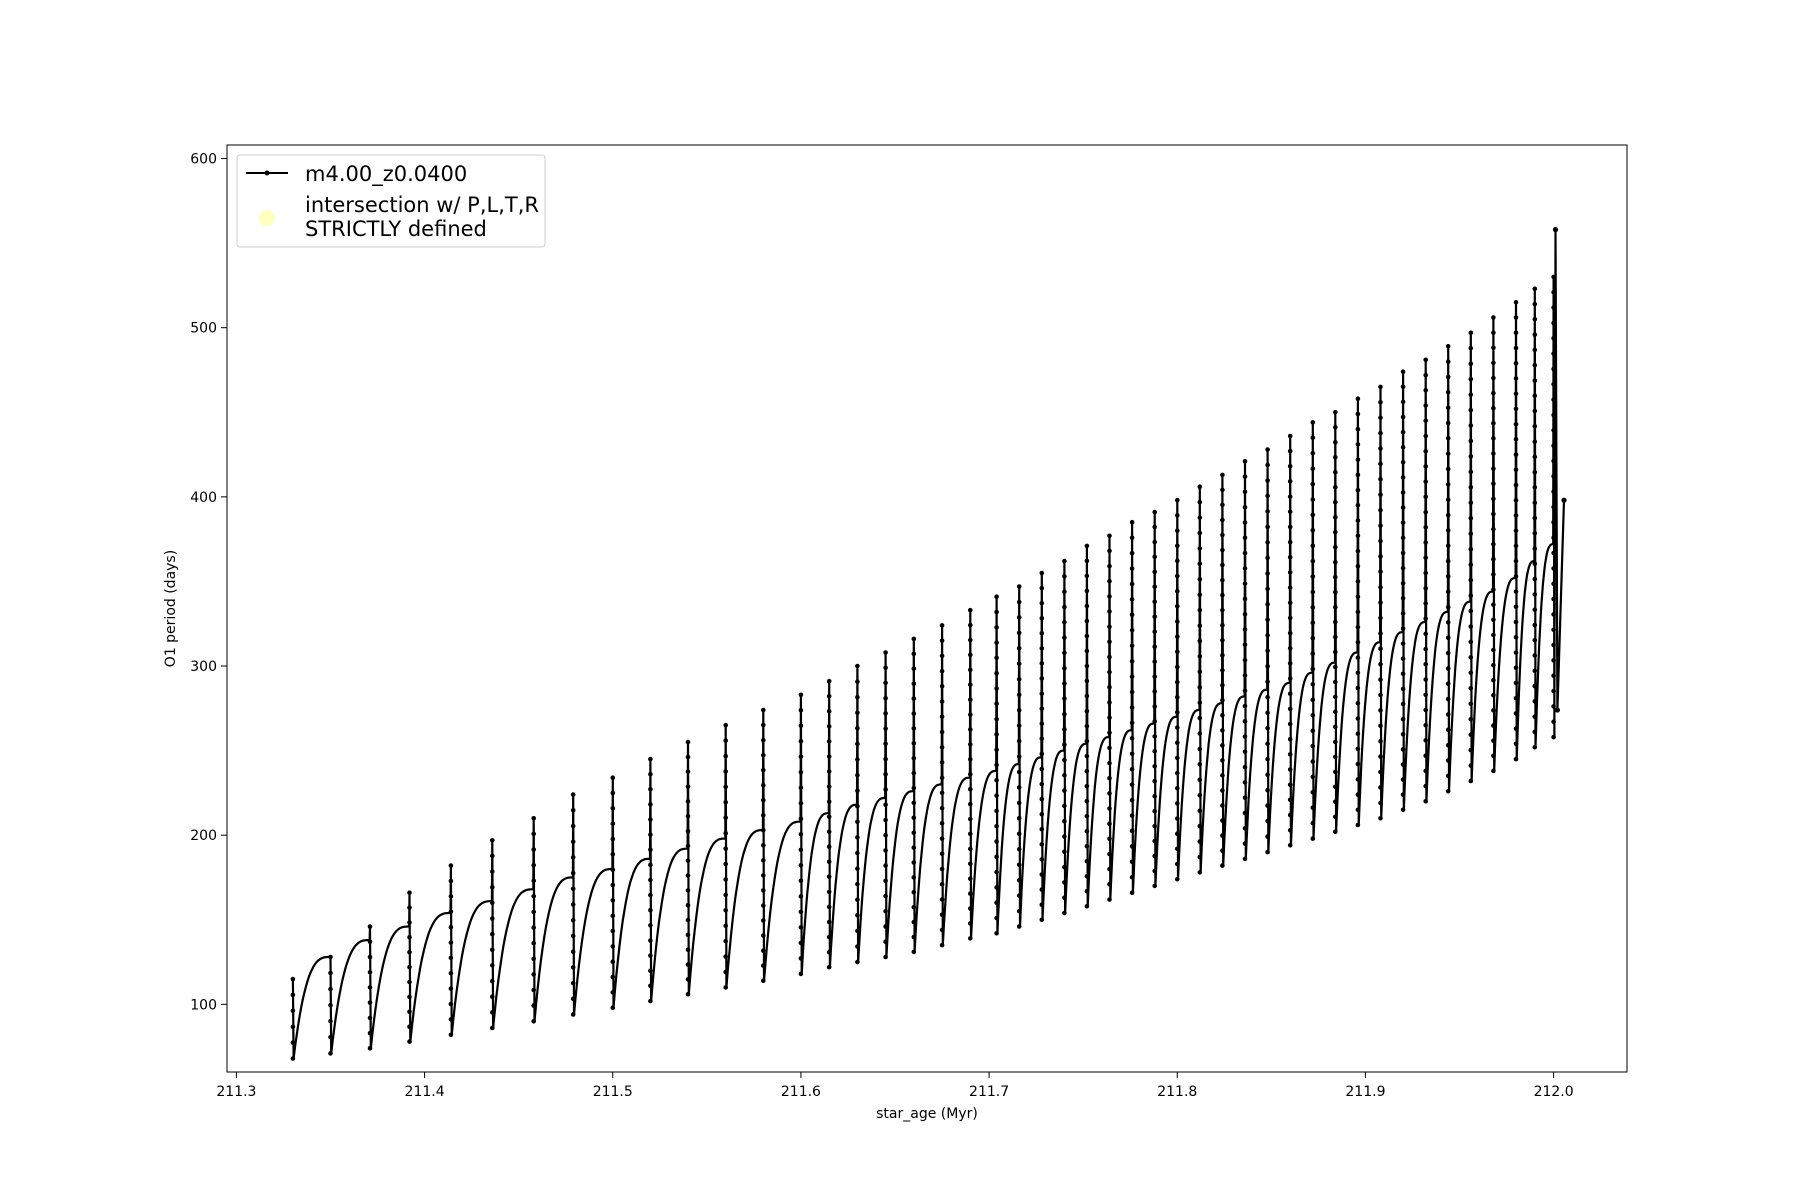 The image size is (1800, 1200). I want to click on legend-box, so click(391, 201).